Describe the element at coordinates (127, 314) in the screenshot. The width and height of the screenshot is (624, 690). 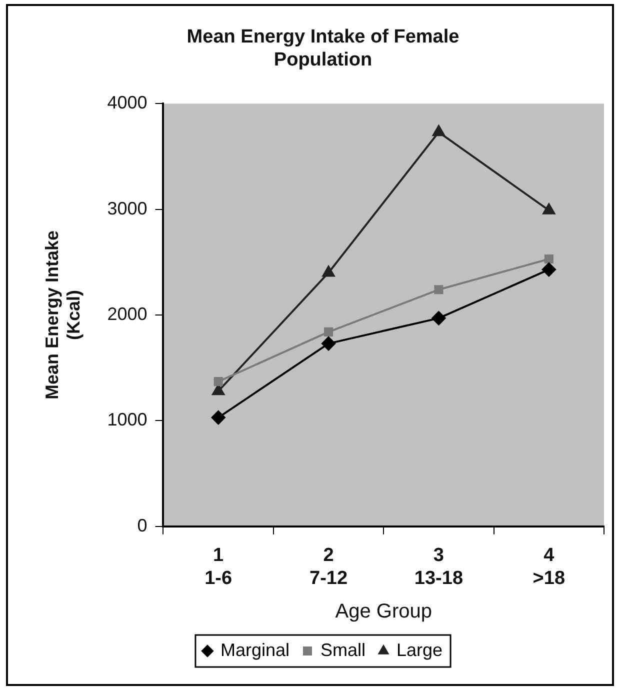
I see `y-tick-label: 2000` at that location.